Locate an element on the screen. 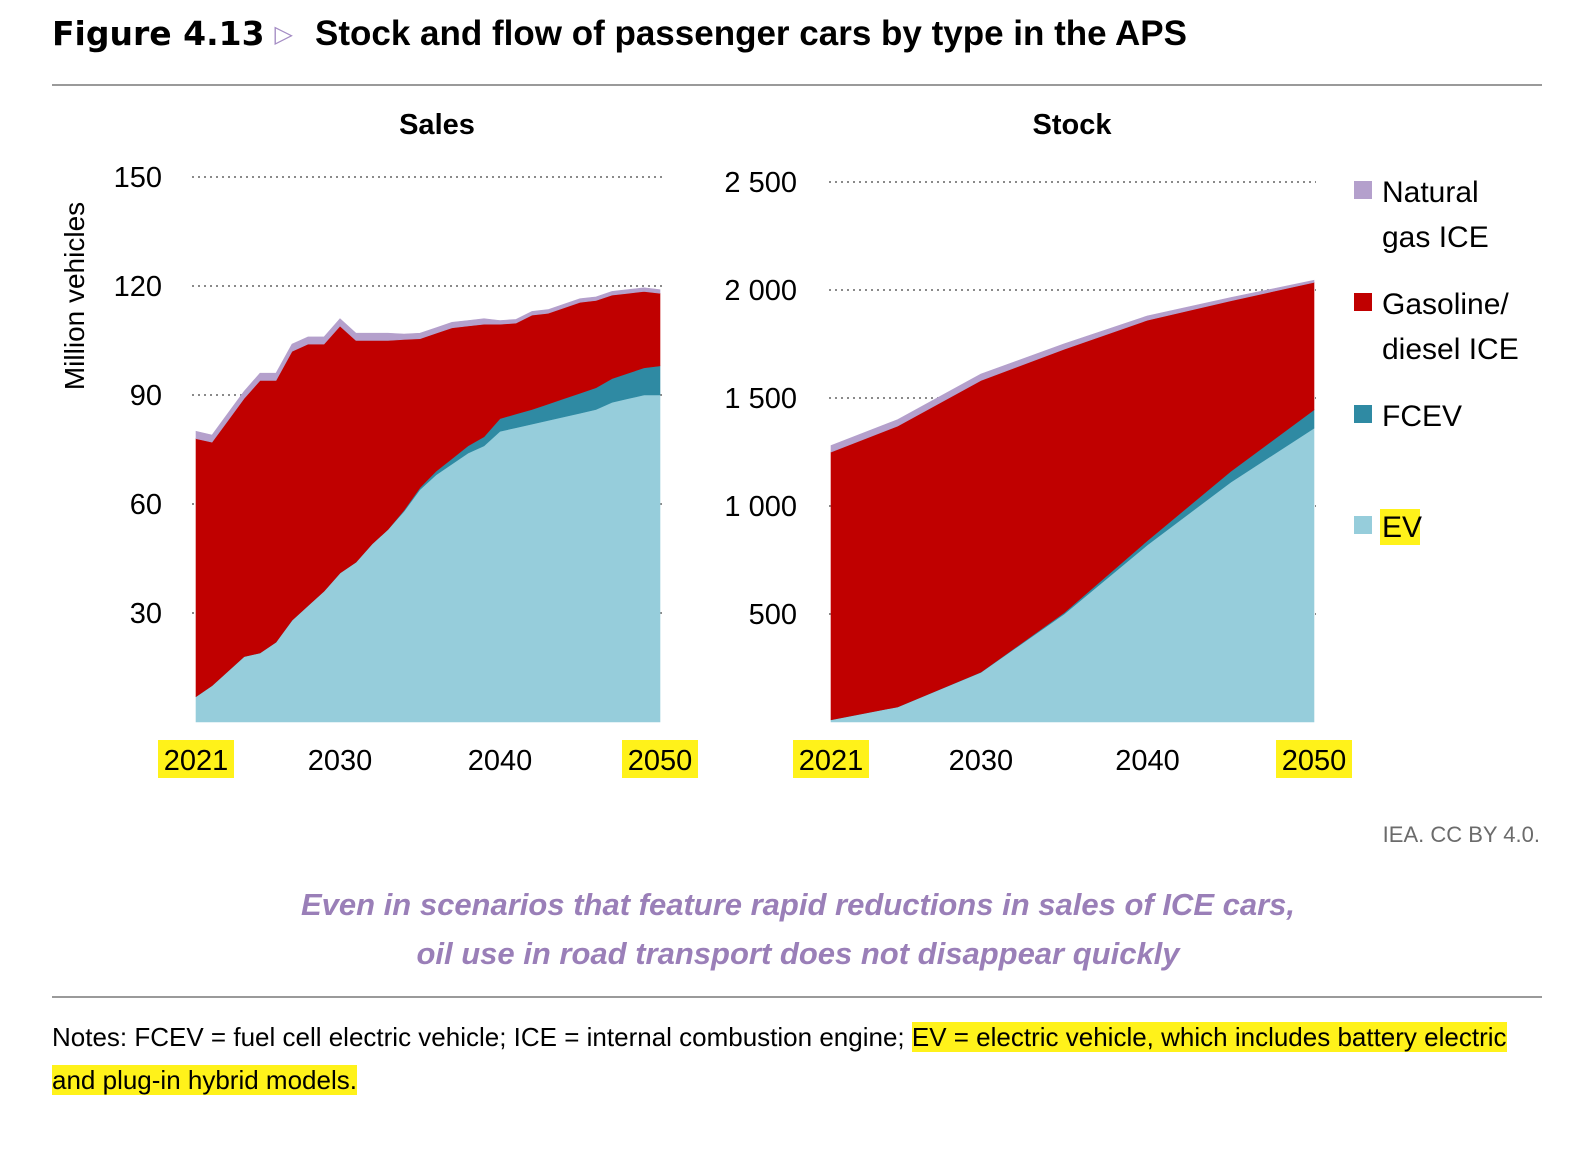 The width and height of the screenshot is (1596, 1152). y-tick-label-sales: 150 is located at coordinates (138, 178).